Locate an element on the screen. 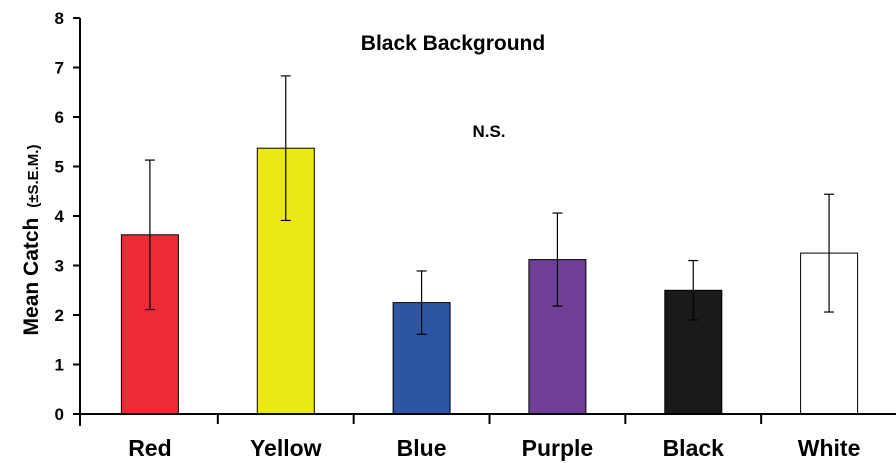  error-bar-red is located at coordinates (149, 235).